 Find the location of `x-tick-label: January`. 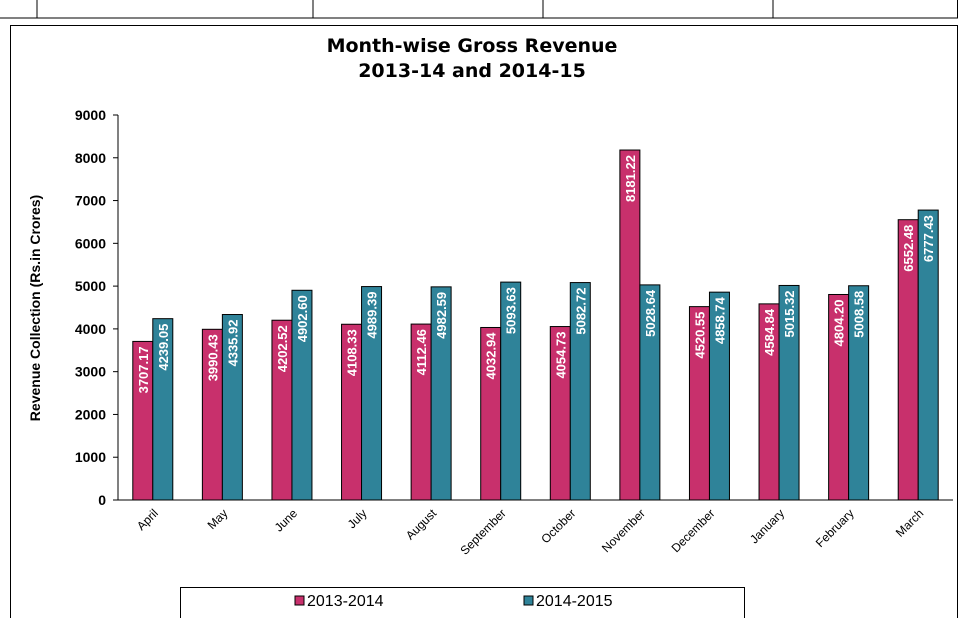

x-tick-label: January is located at coordinates (767, 526).